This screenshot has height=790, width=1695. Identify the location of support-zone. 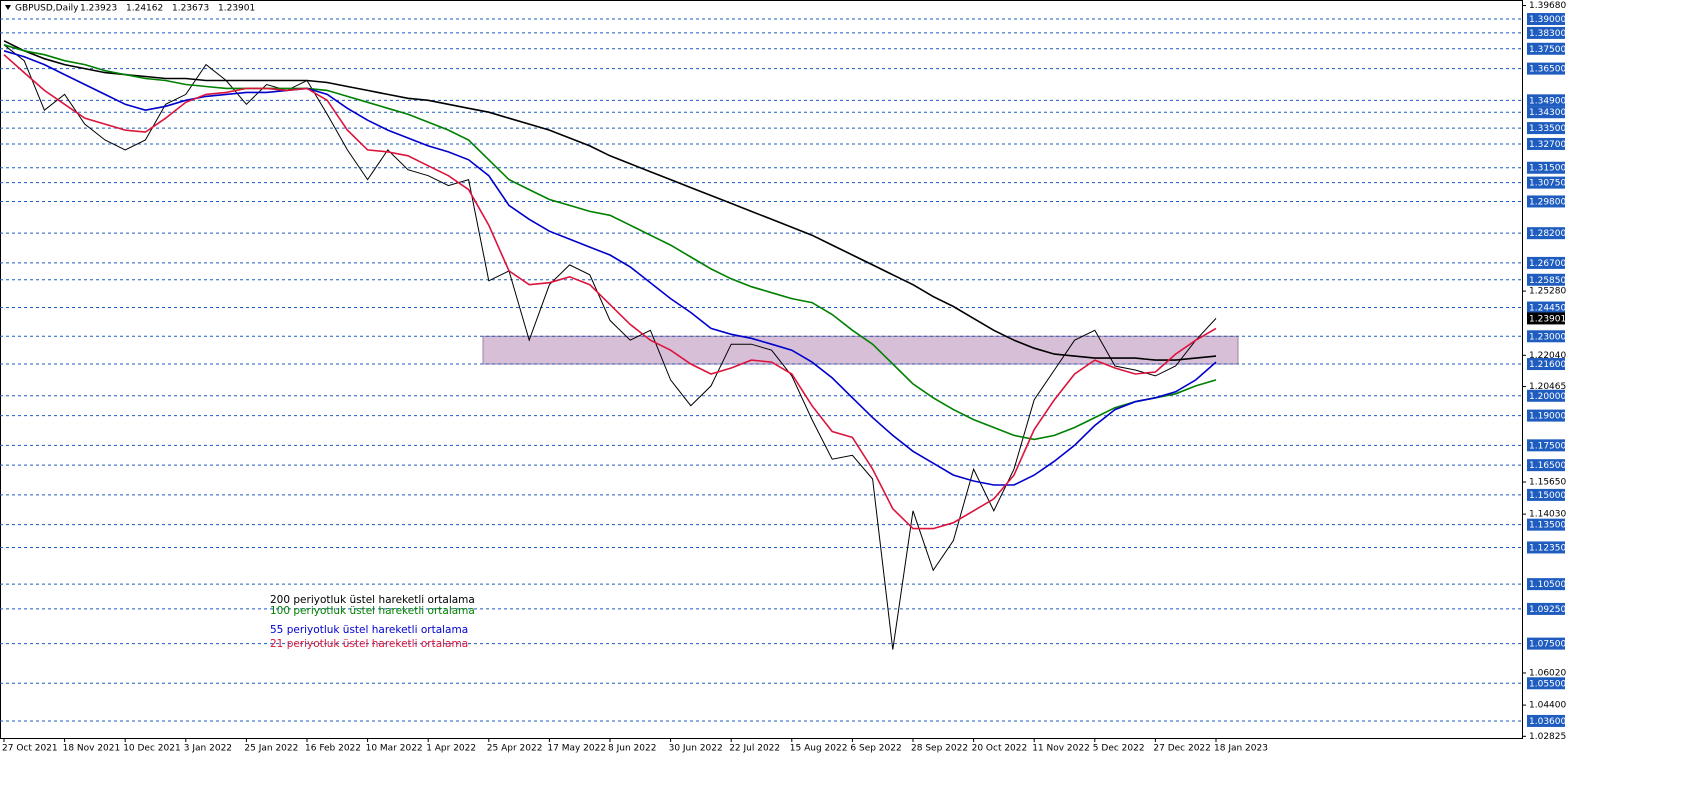
(860, 350).